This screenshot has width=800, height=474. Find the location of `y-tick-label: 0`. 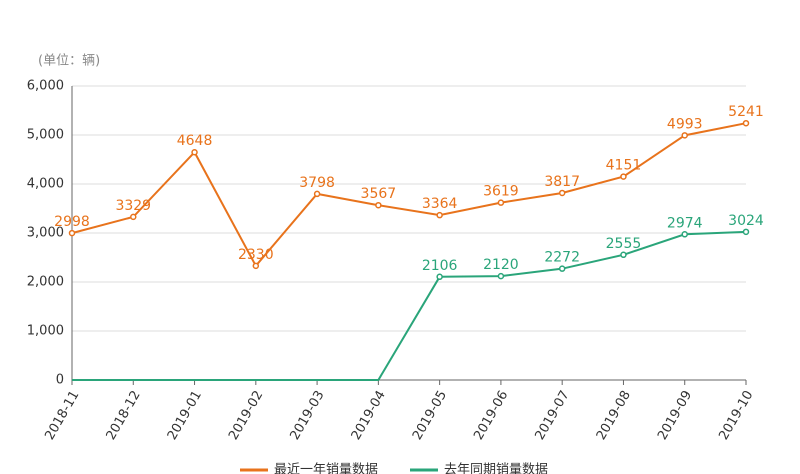

y-tick-label: 0 is located at coordinates (60, 380).